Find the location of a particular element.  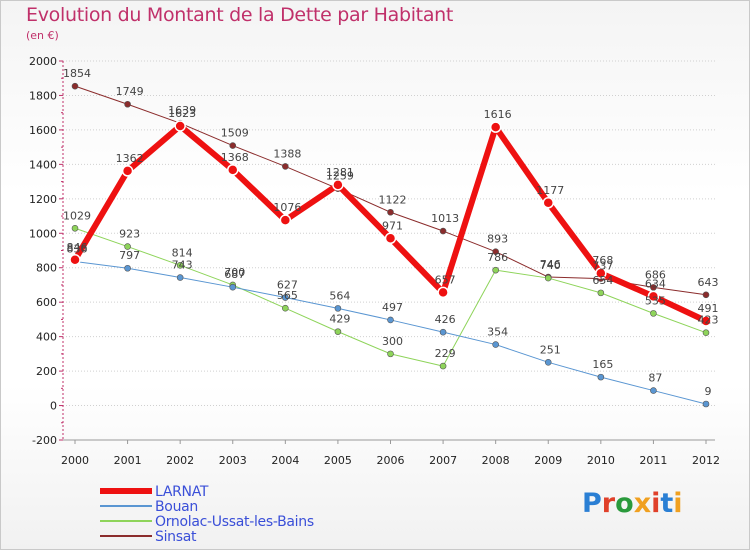

legend-label: Bouan is located at coordinates (176, 507).